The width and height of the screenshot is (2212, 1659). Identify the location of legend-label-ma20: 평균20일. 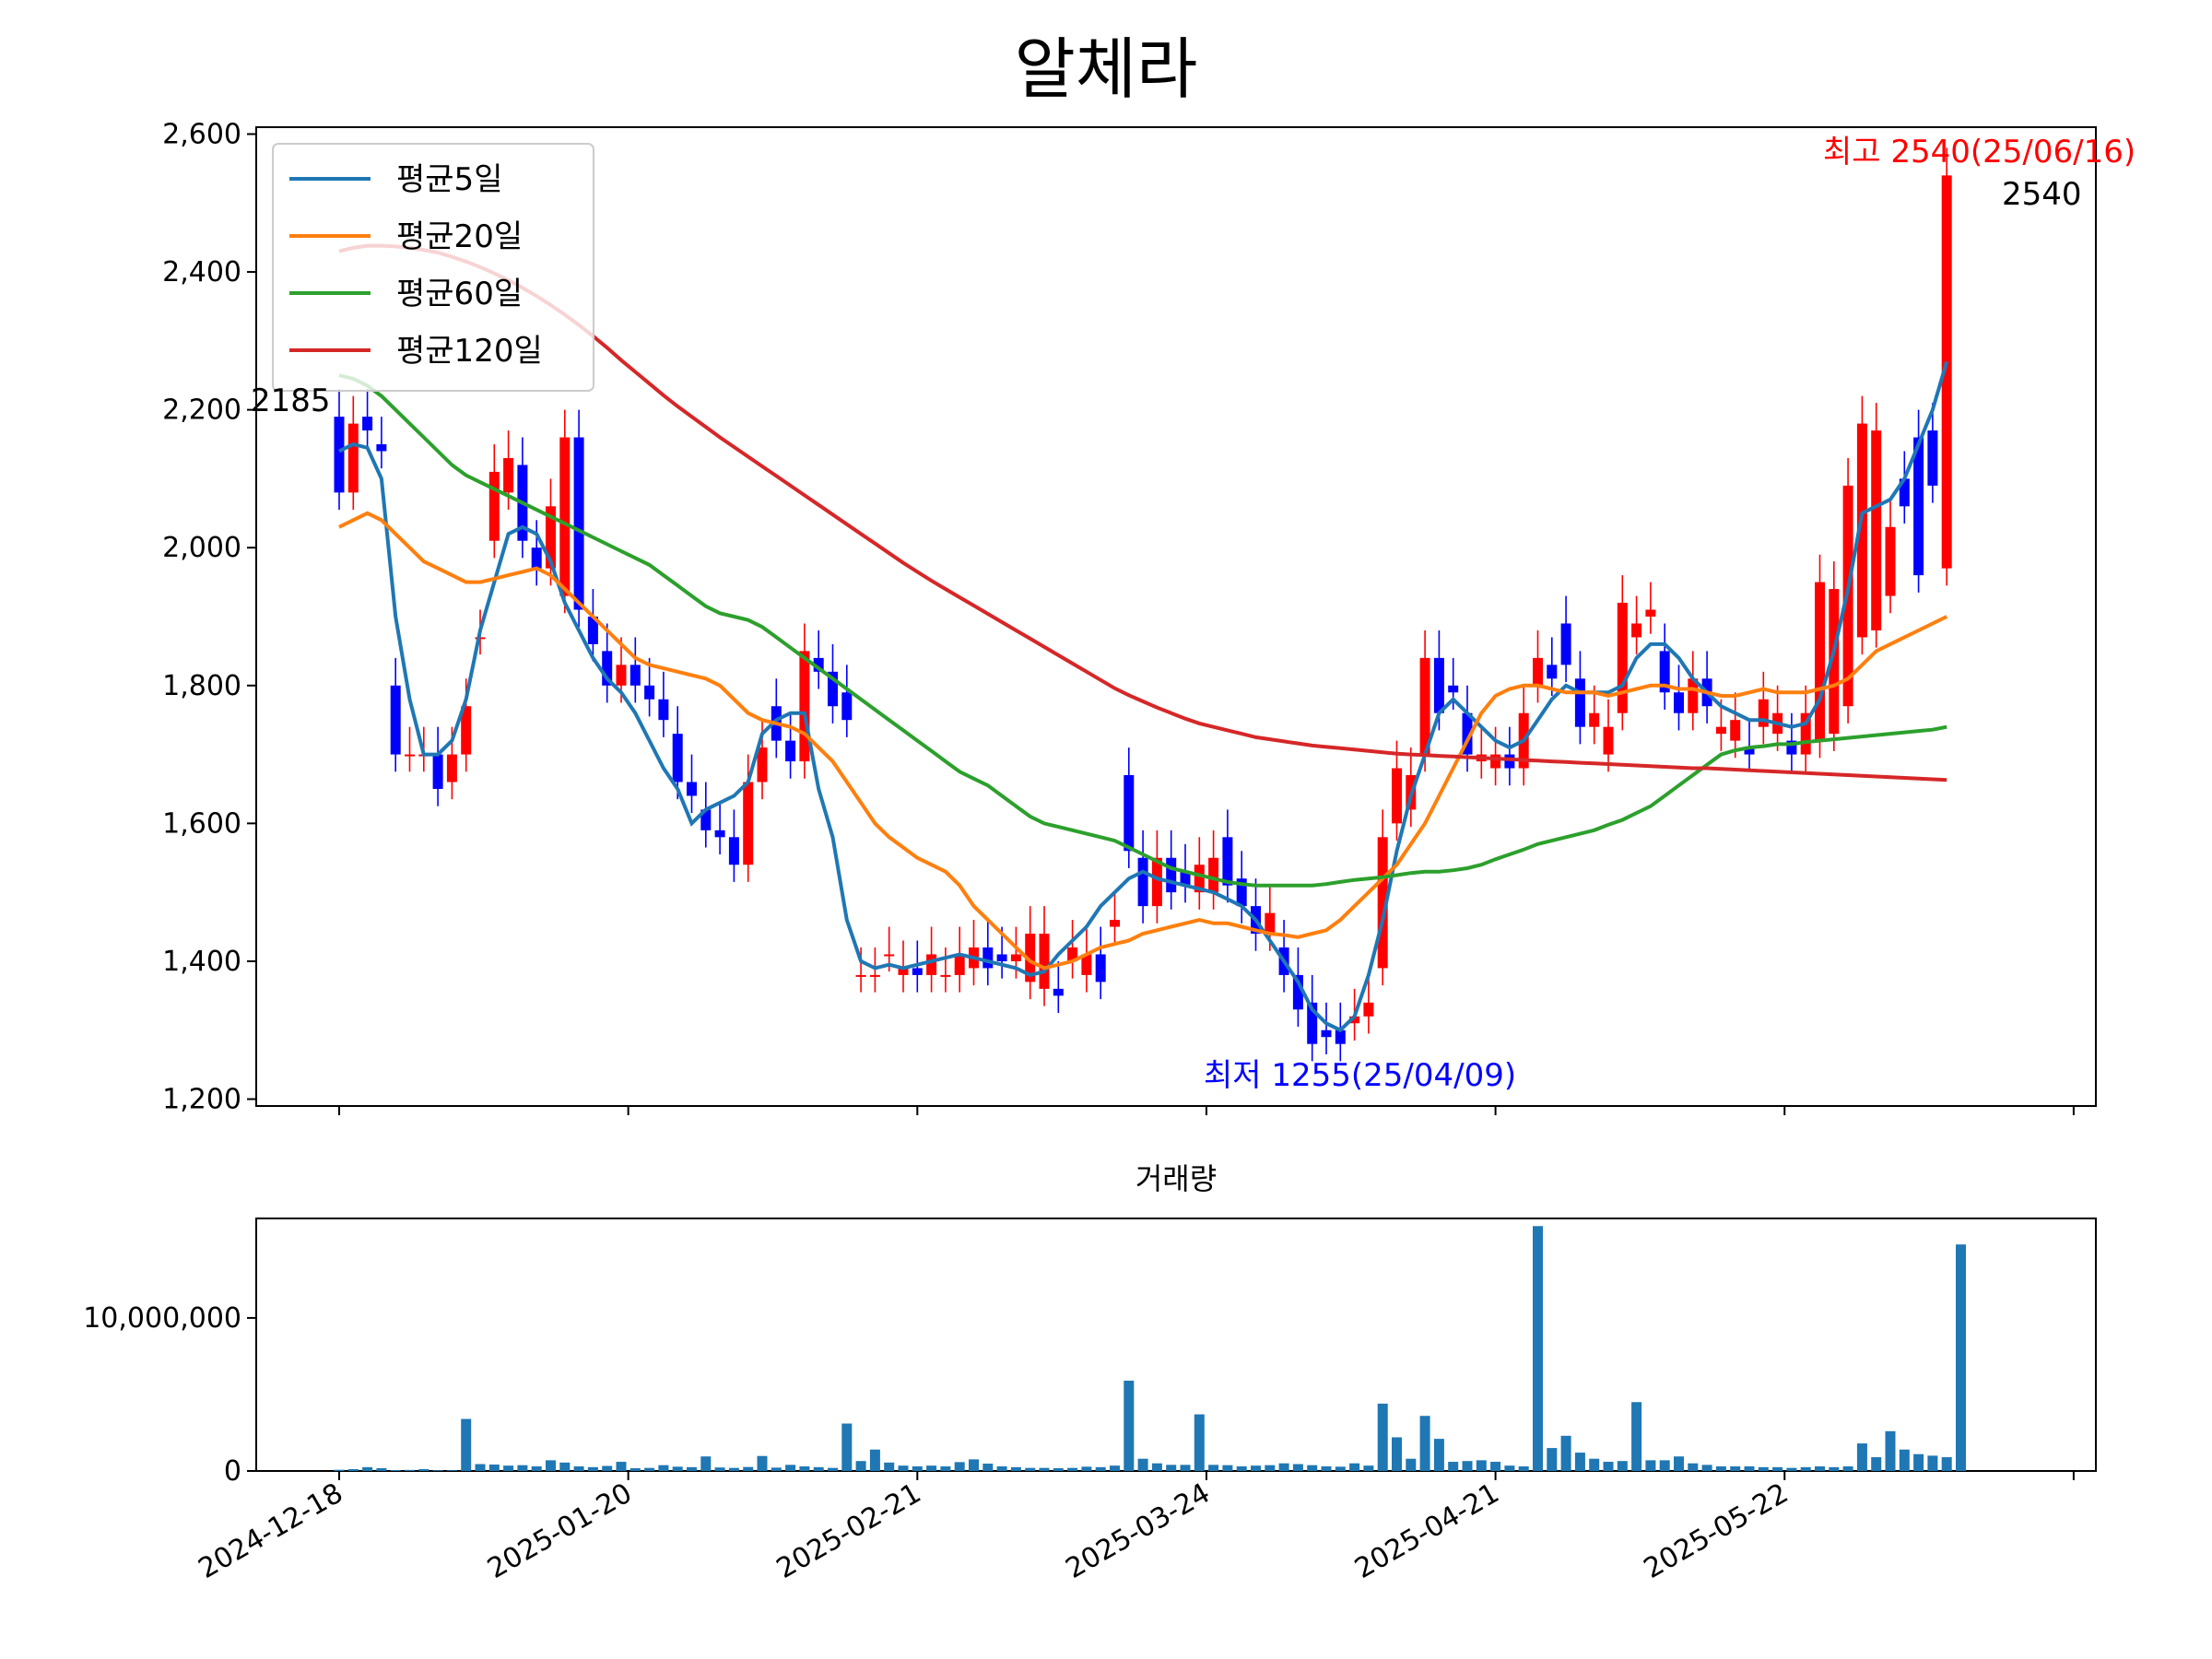
(459, 236).